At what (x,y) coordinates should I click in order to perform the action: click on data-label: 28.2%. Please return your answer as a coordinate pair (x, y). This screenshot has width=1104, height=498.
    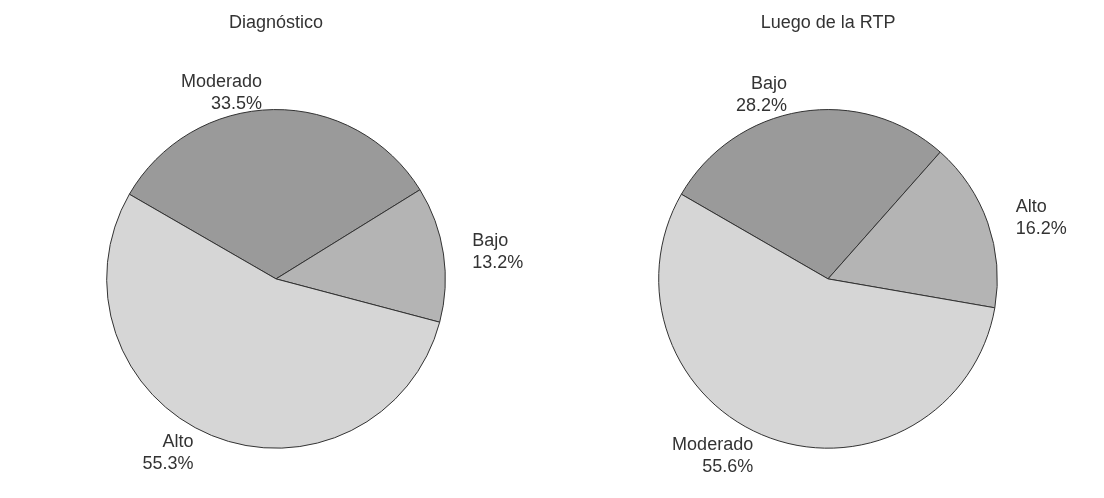
    Looking at the image, I should click on (761, 104).